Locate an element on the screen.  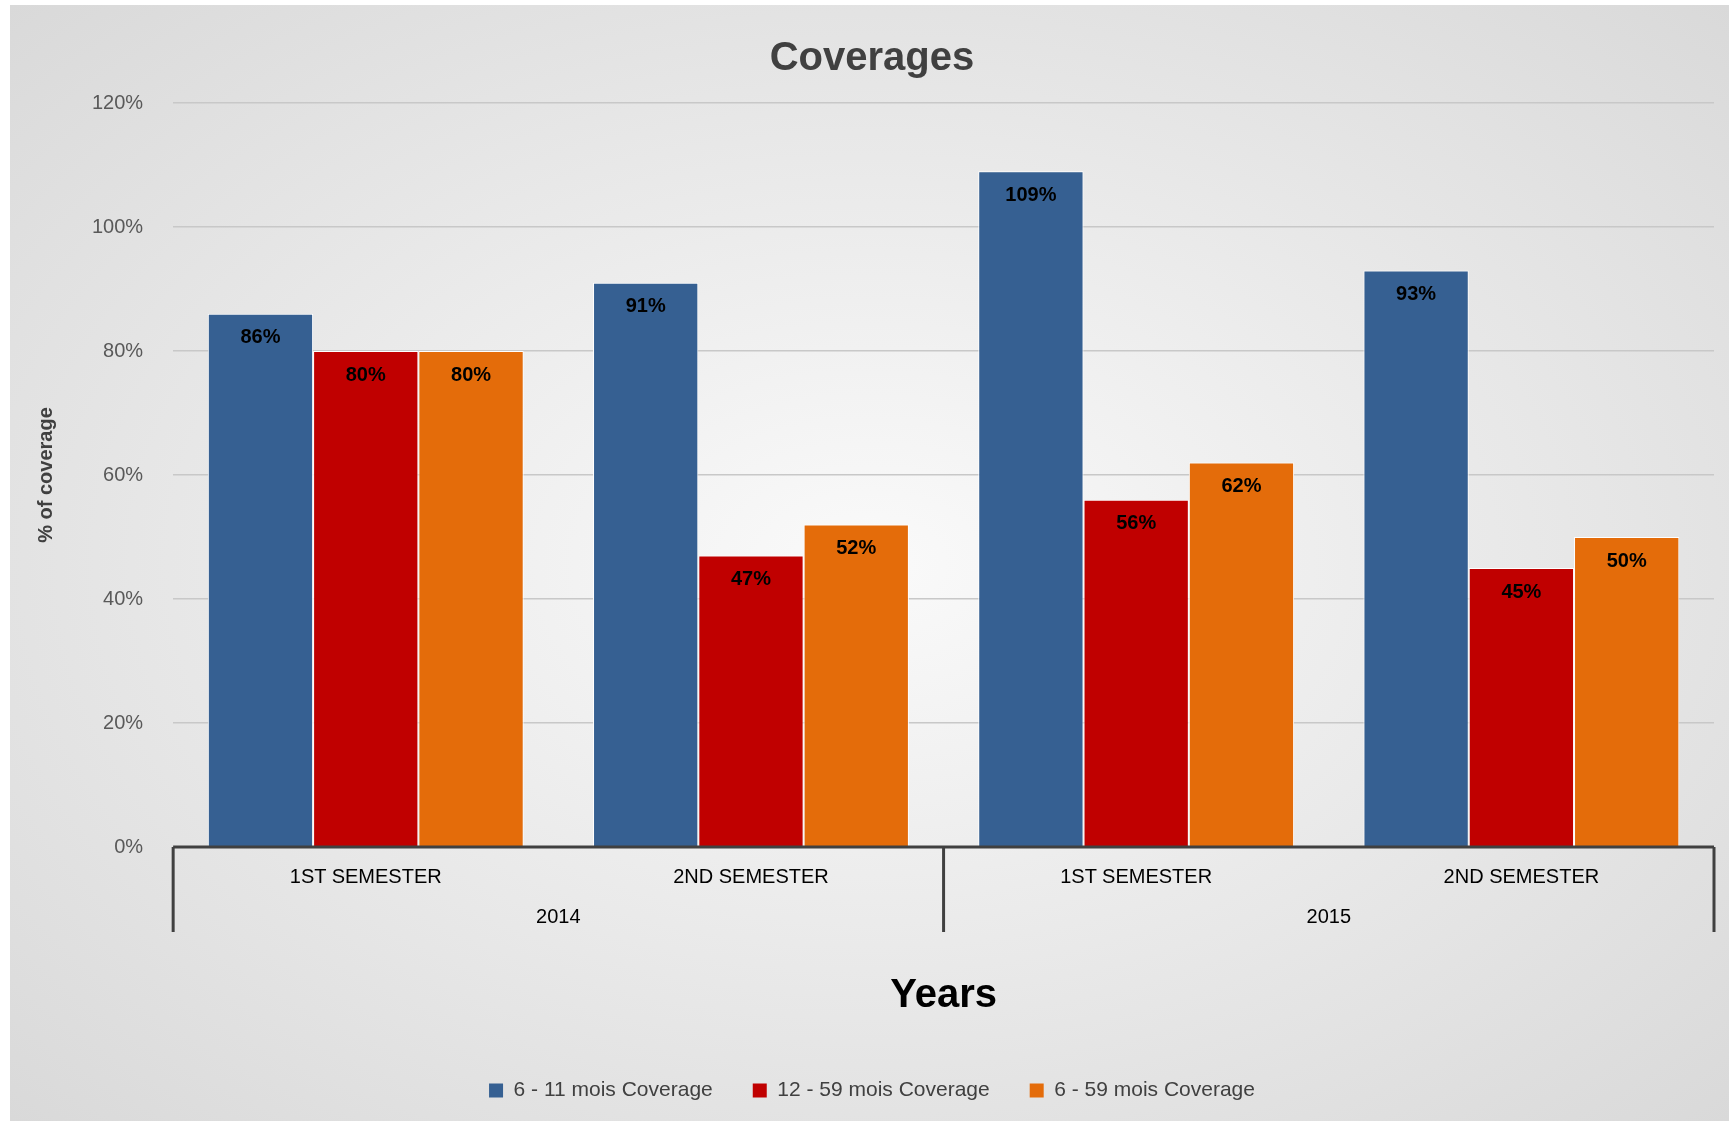
data-label: 56% is located at coordinates (1136, 522).